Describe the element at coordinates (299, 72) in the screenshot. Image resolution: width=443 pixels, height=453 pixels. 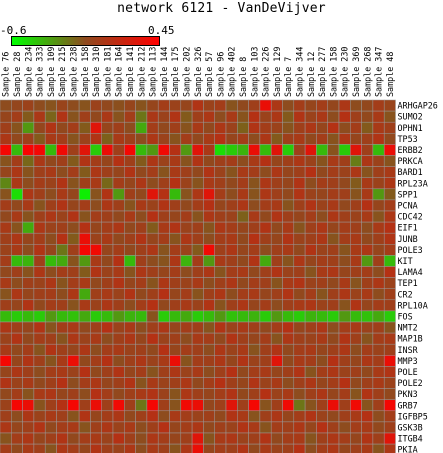
I see `column-label: Sample 344` at that location.